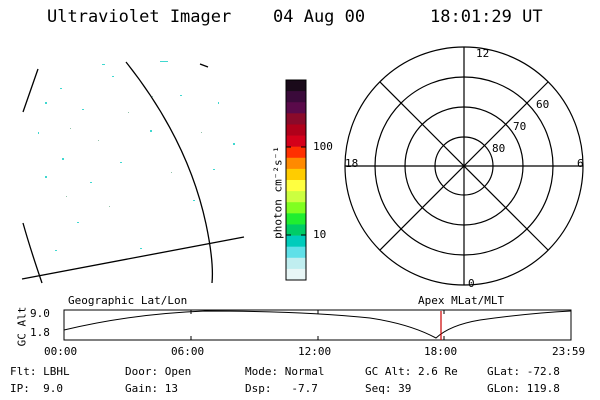  What do you see at coordinates (471, 283) in the screenshot?
I see `mlt-label-0: 0` at bounding box center [471, 283].